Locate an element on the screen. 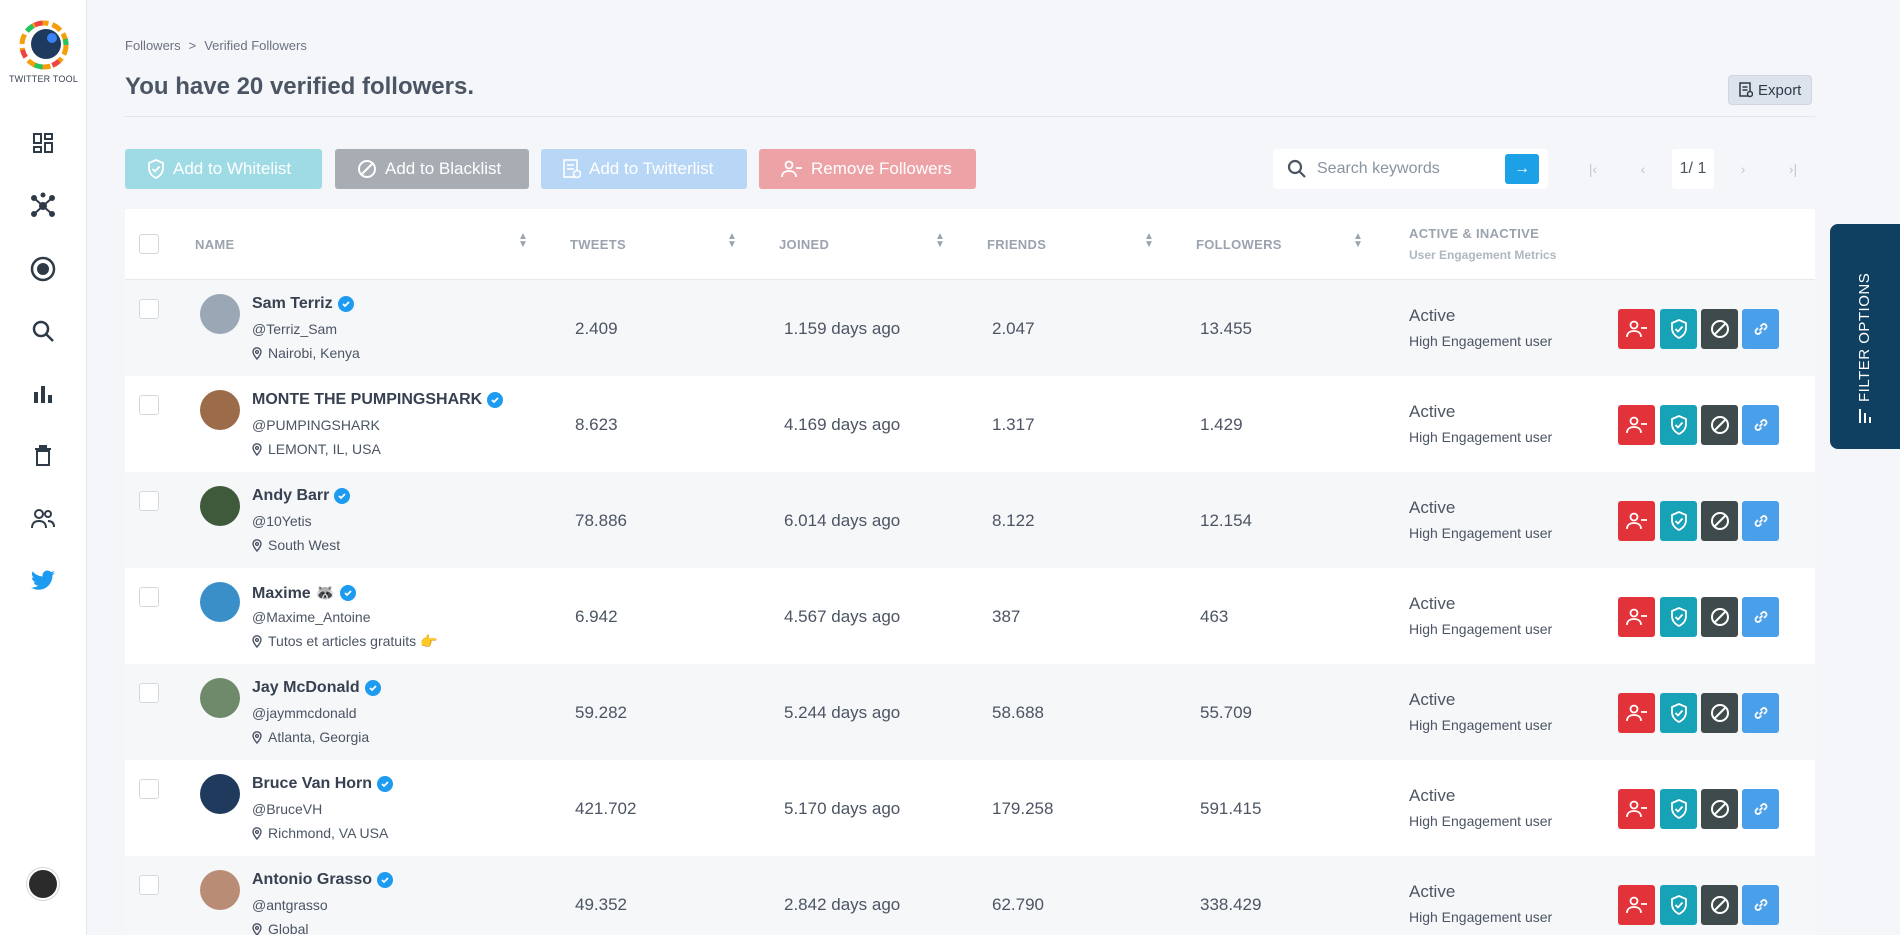  user-name-block: Antonio Grasso is located at coordinates (323, 880).